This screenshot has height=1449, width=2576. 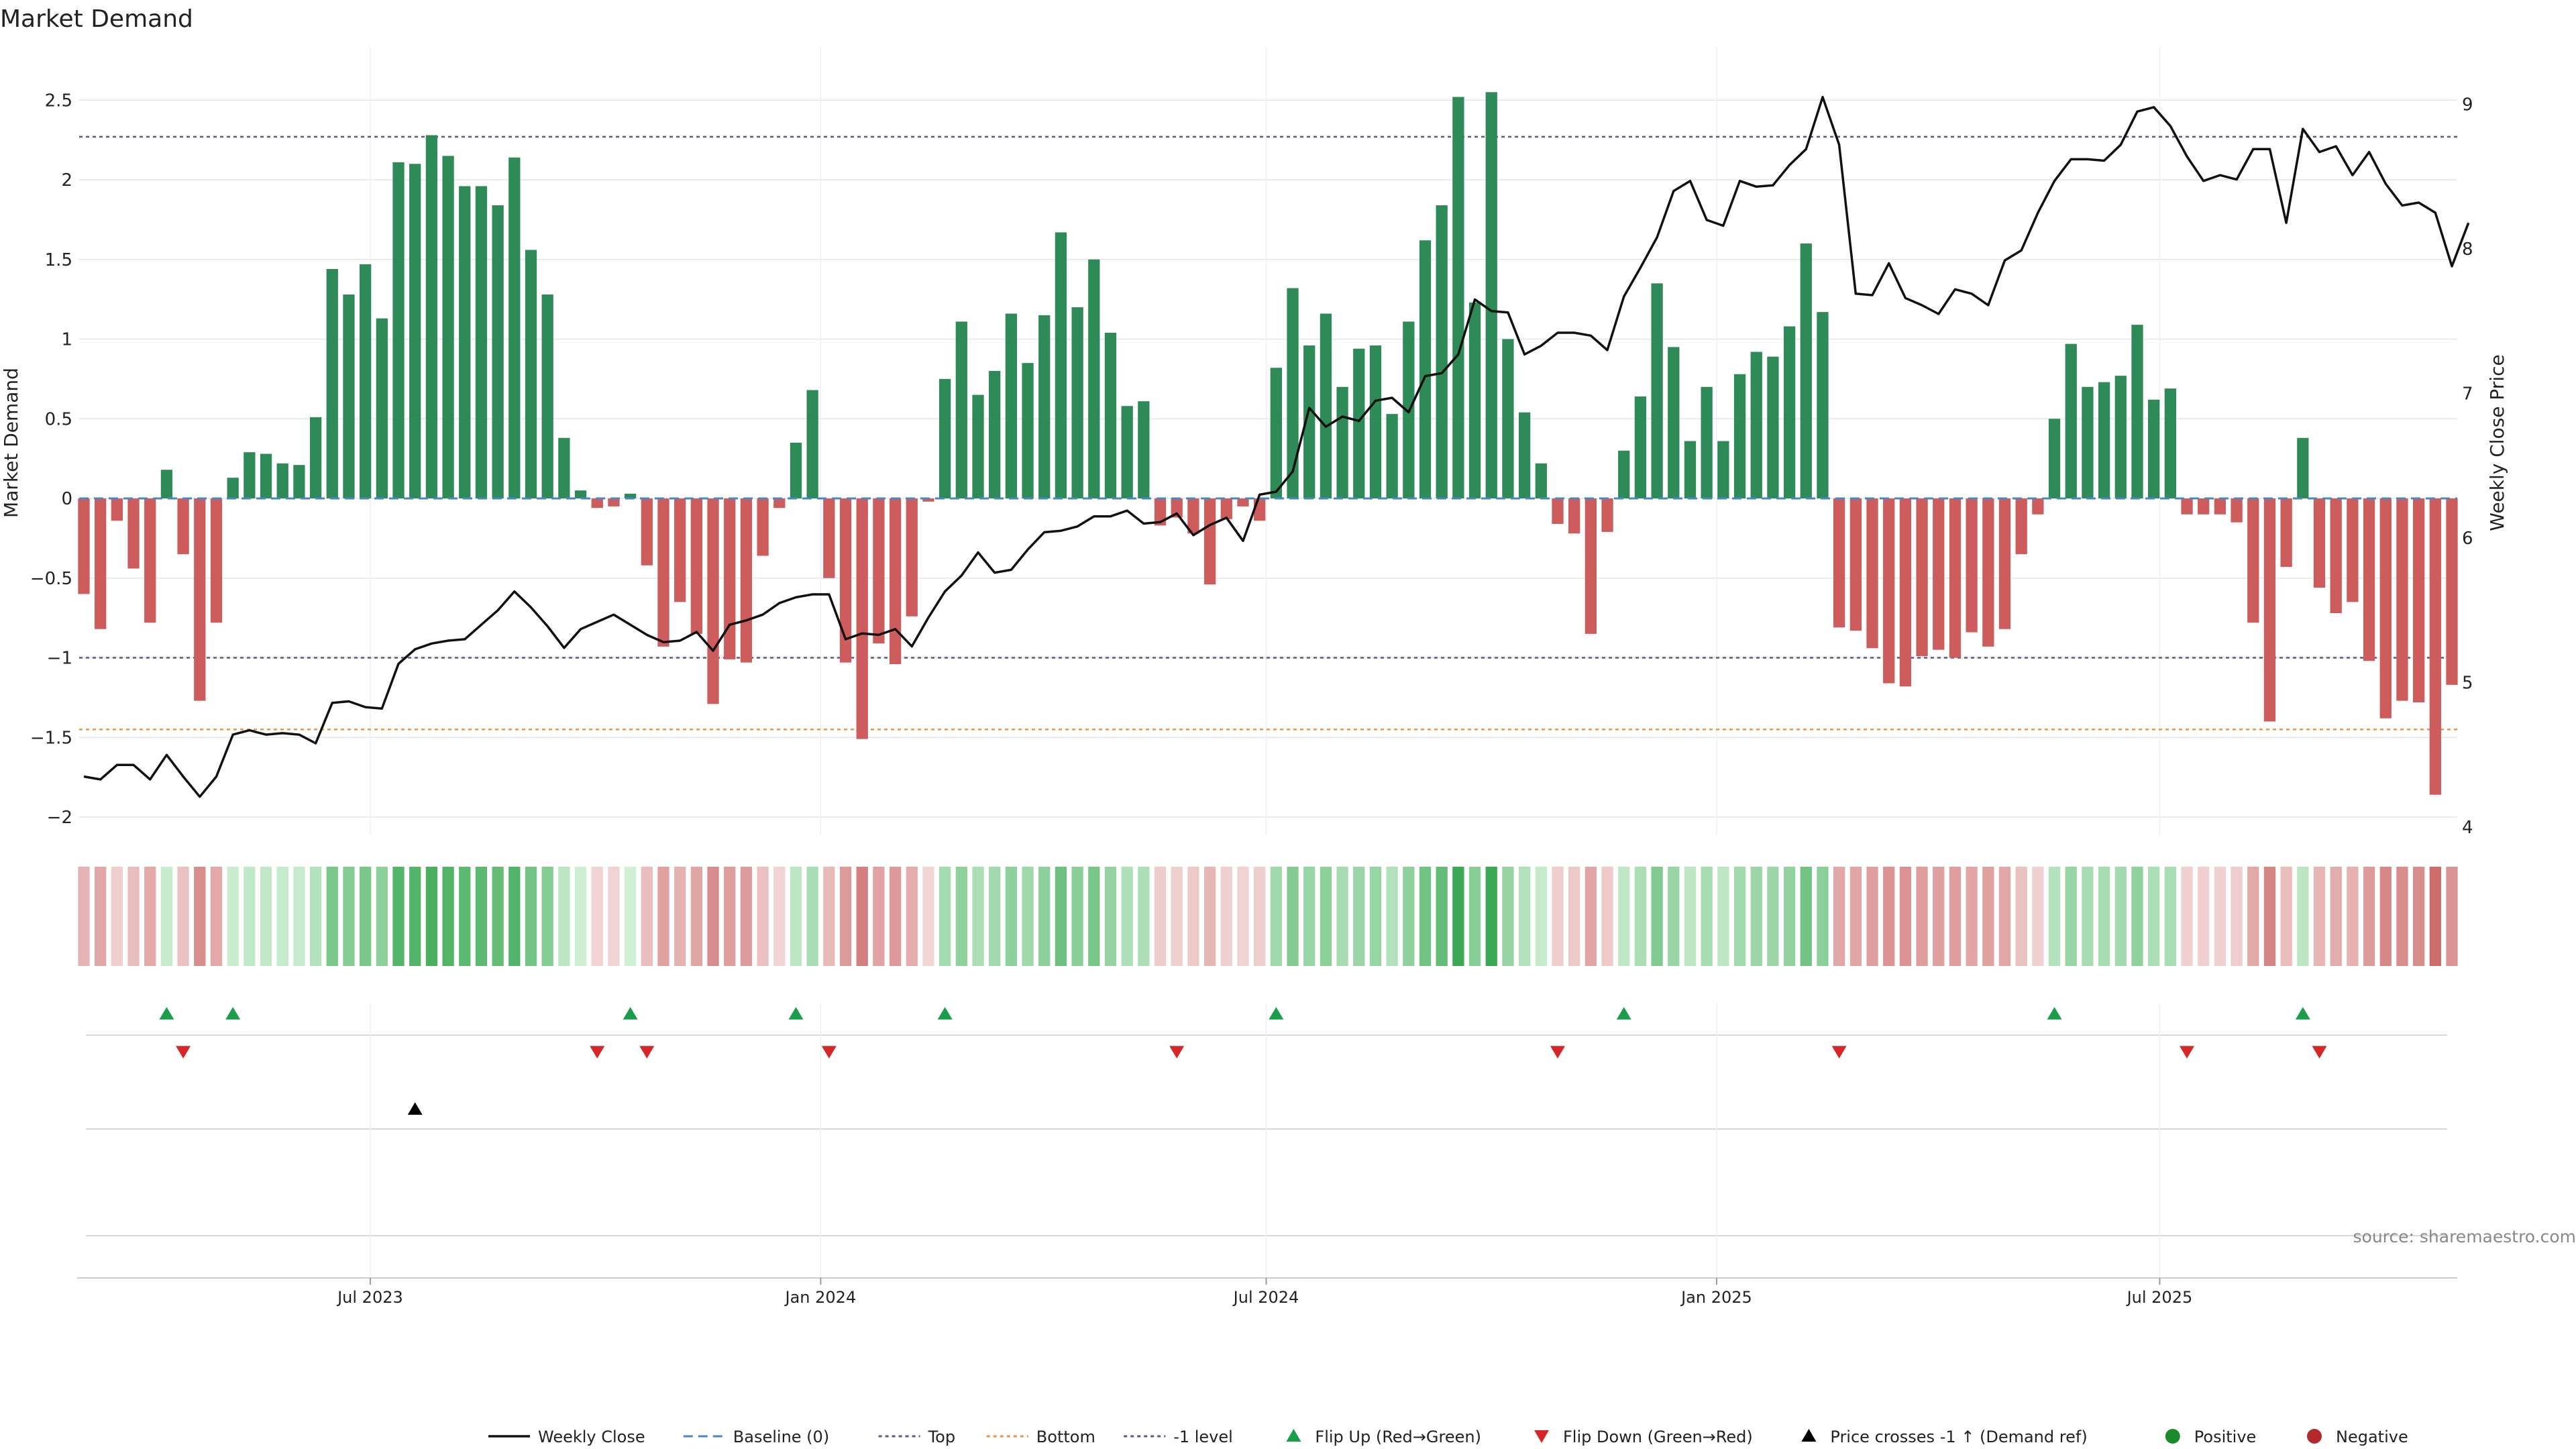 I want to click on legend-label: Weekly Close, so click(x=591, y=1437).